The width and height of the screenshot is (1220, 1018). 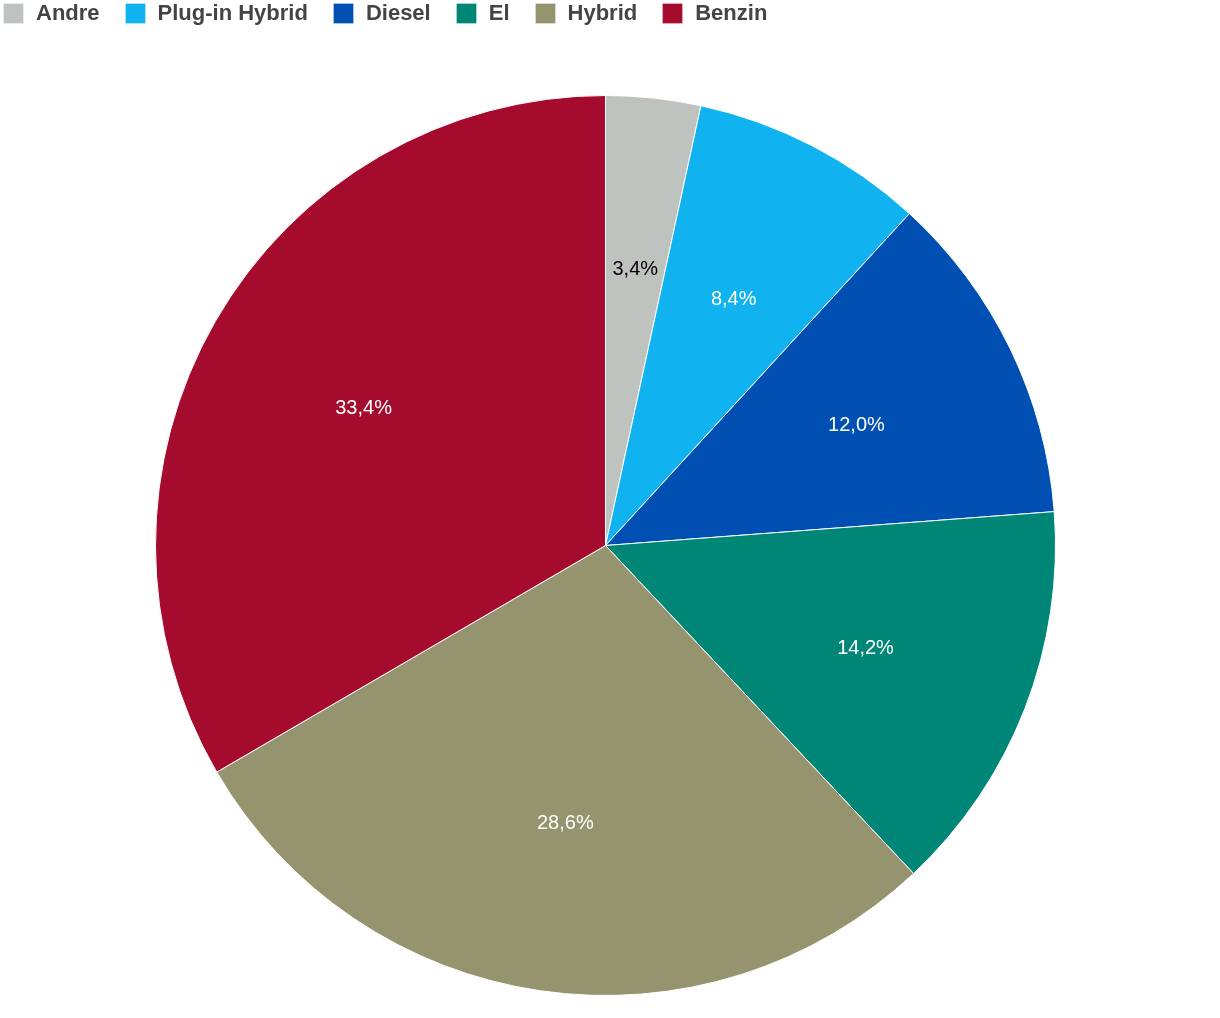 What do you see at coordinates (731, 13) in the screenshot?
I see `legend-label: Benzin` at bounding box center [731, 13].